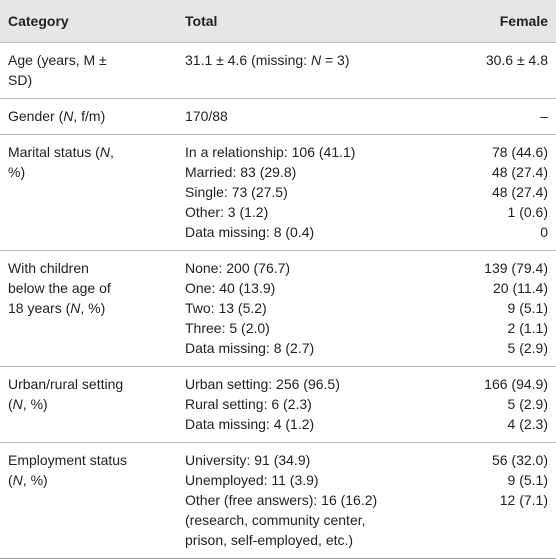  I want to click on total-line: In a relationship: 106 (41.1), so click(270, 152).